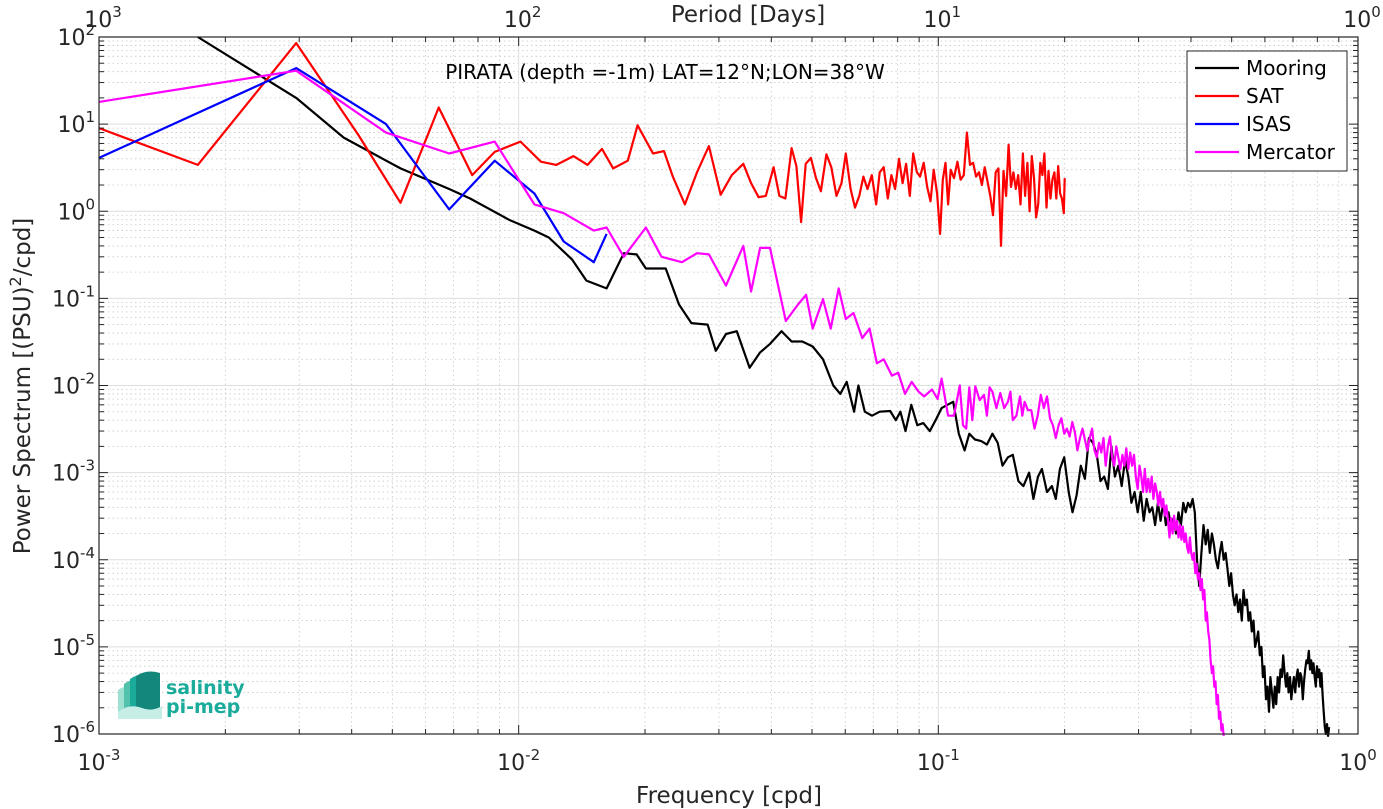  I want to click on salinity-pi-mep-logo: salinity pi-mep, so click(181, 695).